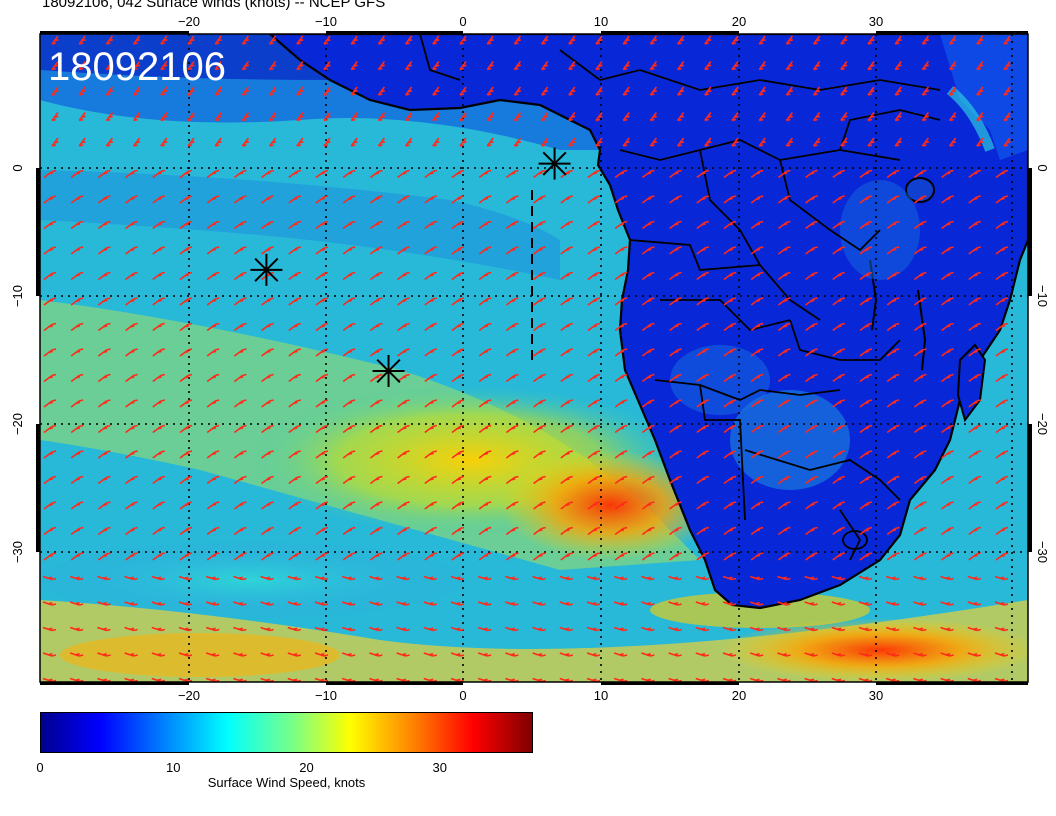 The width and height of the screenshot is (1056, 816). Describe the element at coordinates (286, 732) in the screenshot. I see `colorbar-gradient` at that location.